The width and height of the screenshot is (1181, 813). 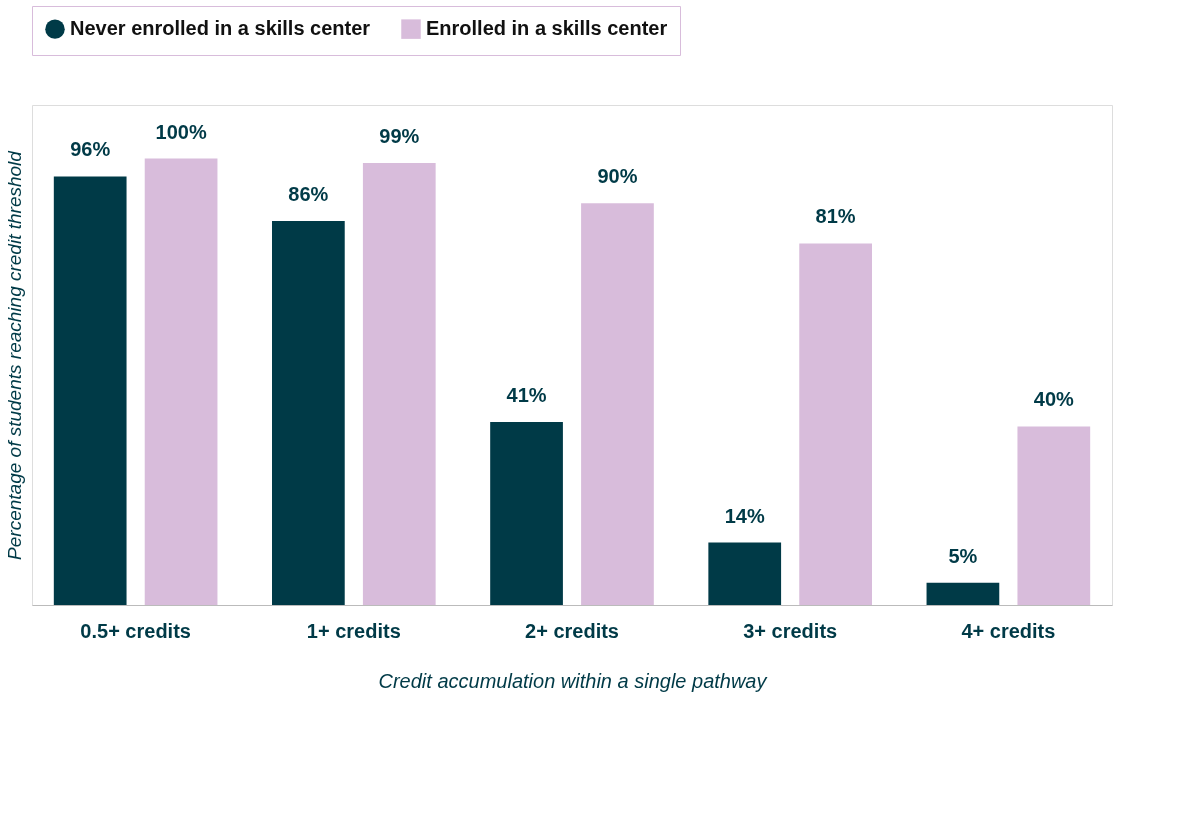 I want to click on legend-label: Never enrolled in a skills center, so click(x=220, y=28).